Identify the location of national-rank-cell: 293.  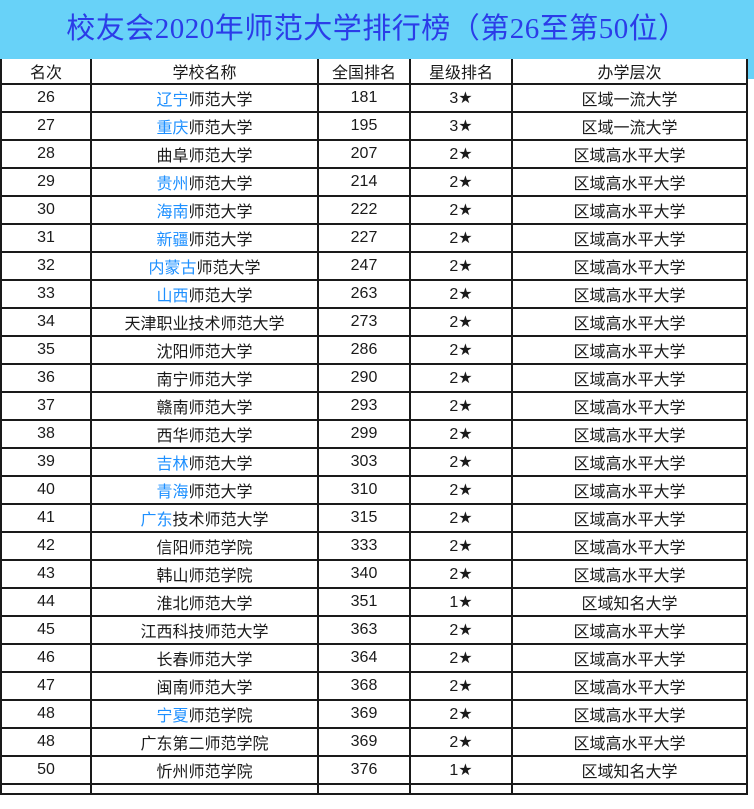
(364, 406).